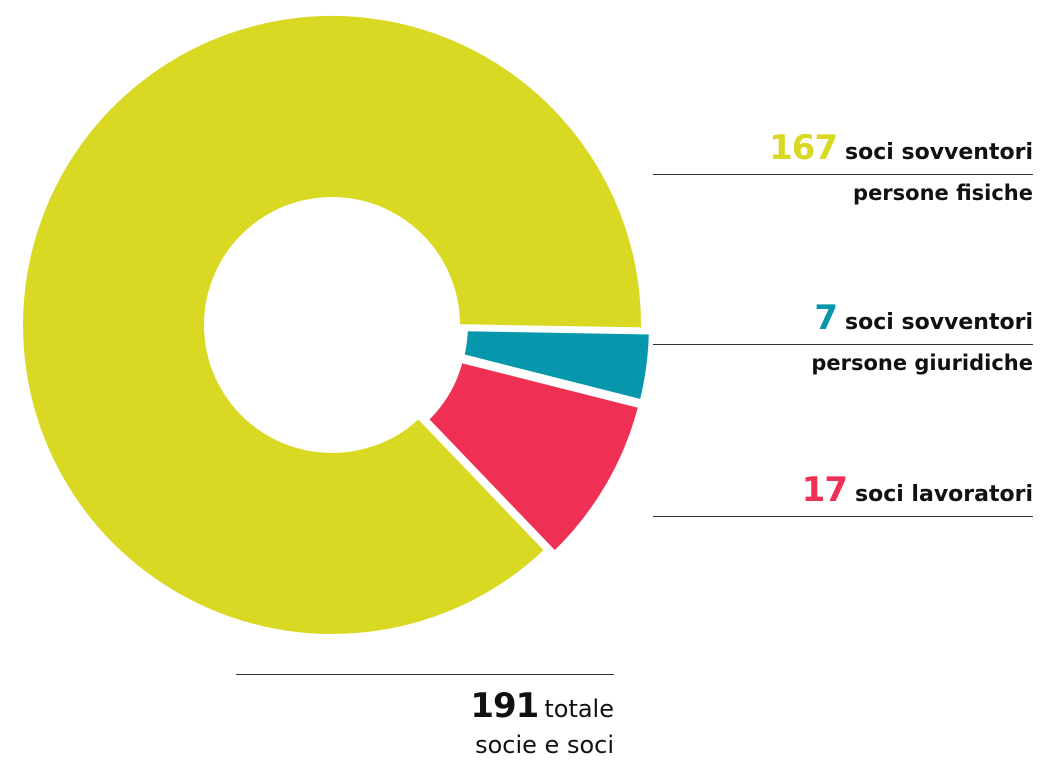 The height and width of the screenshot is (761, 1041). Describe the element at coordinates (824, 490) in the screenshot. I see `legend-value: 17` at that location.